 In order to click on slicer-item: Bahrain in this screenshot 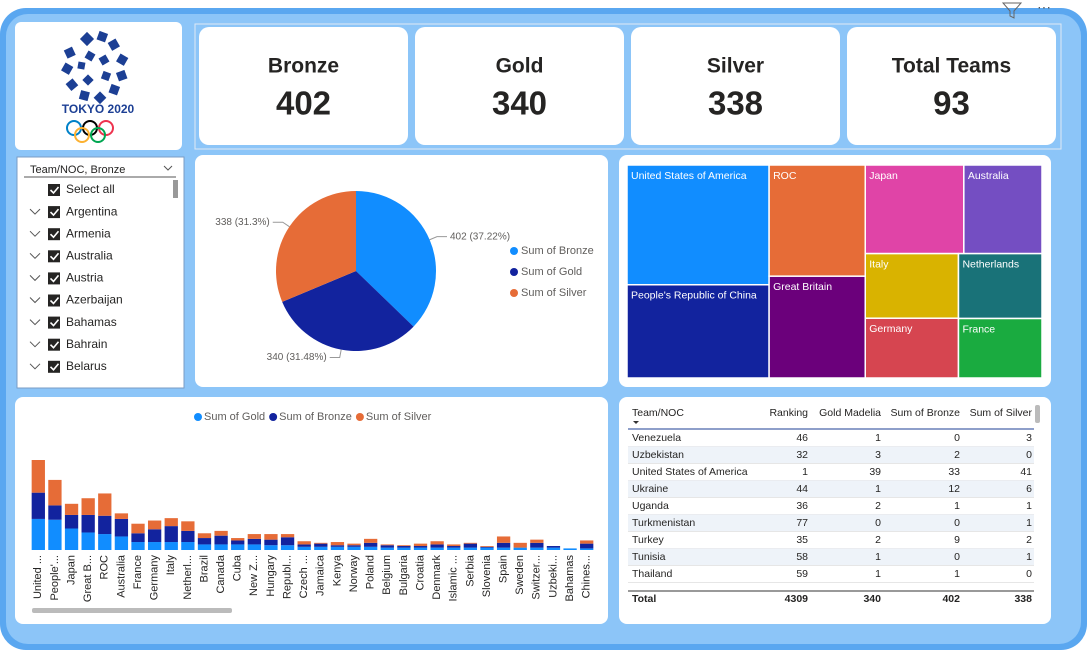, I will do `click(86, 344)`.